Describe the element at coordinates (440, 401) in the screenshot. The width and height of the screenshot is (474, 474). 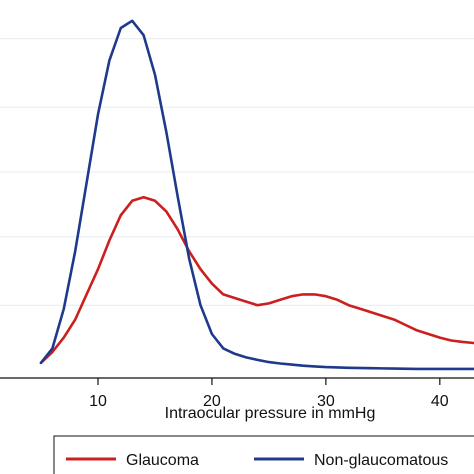
I see `x-tick-label: 40` at that location.